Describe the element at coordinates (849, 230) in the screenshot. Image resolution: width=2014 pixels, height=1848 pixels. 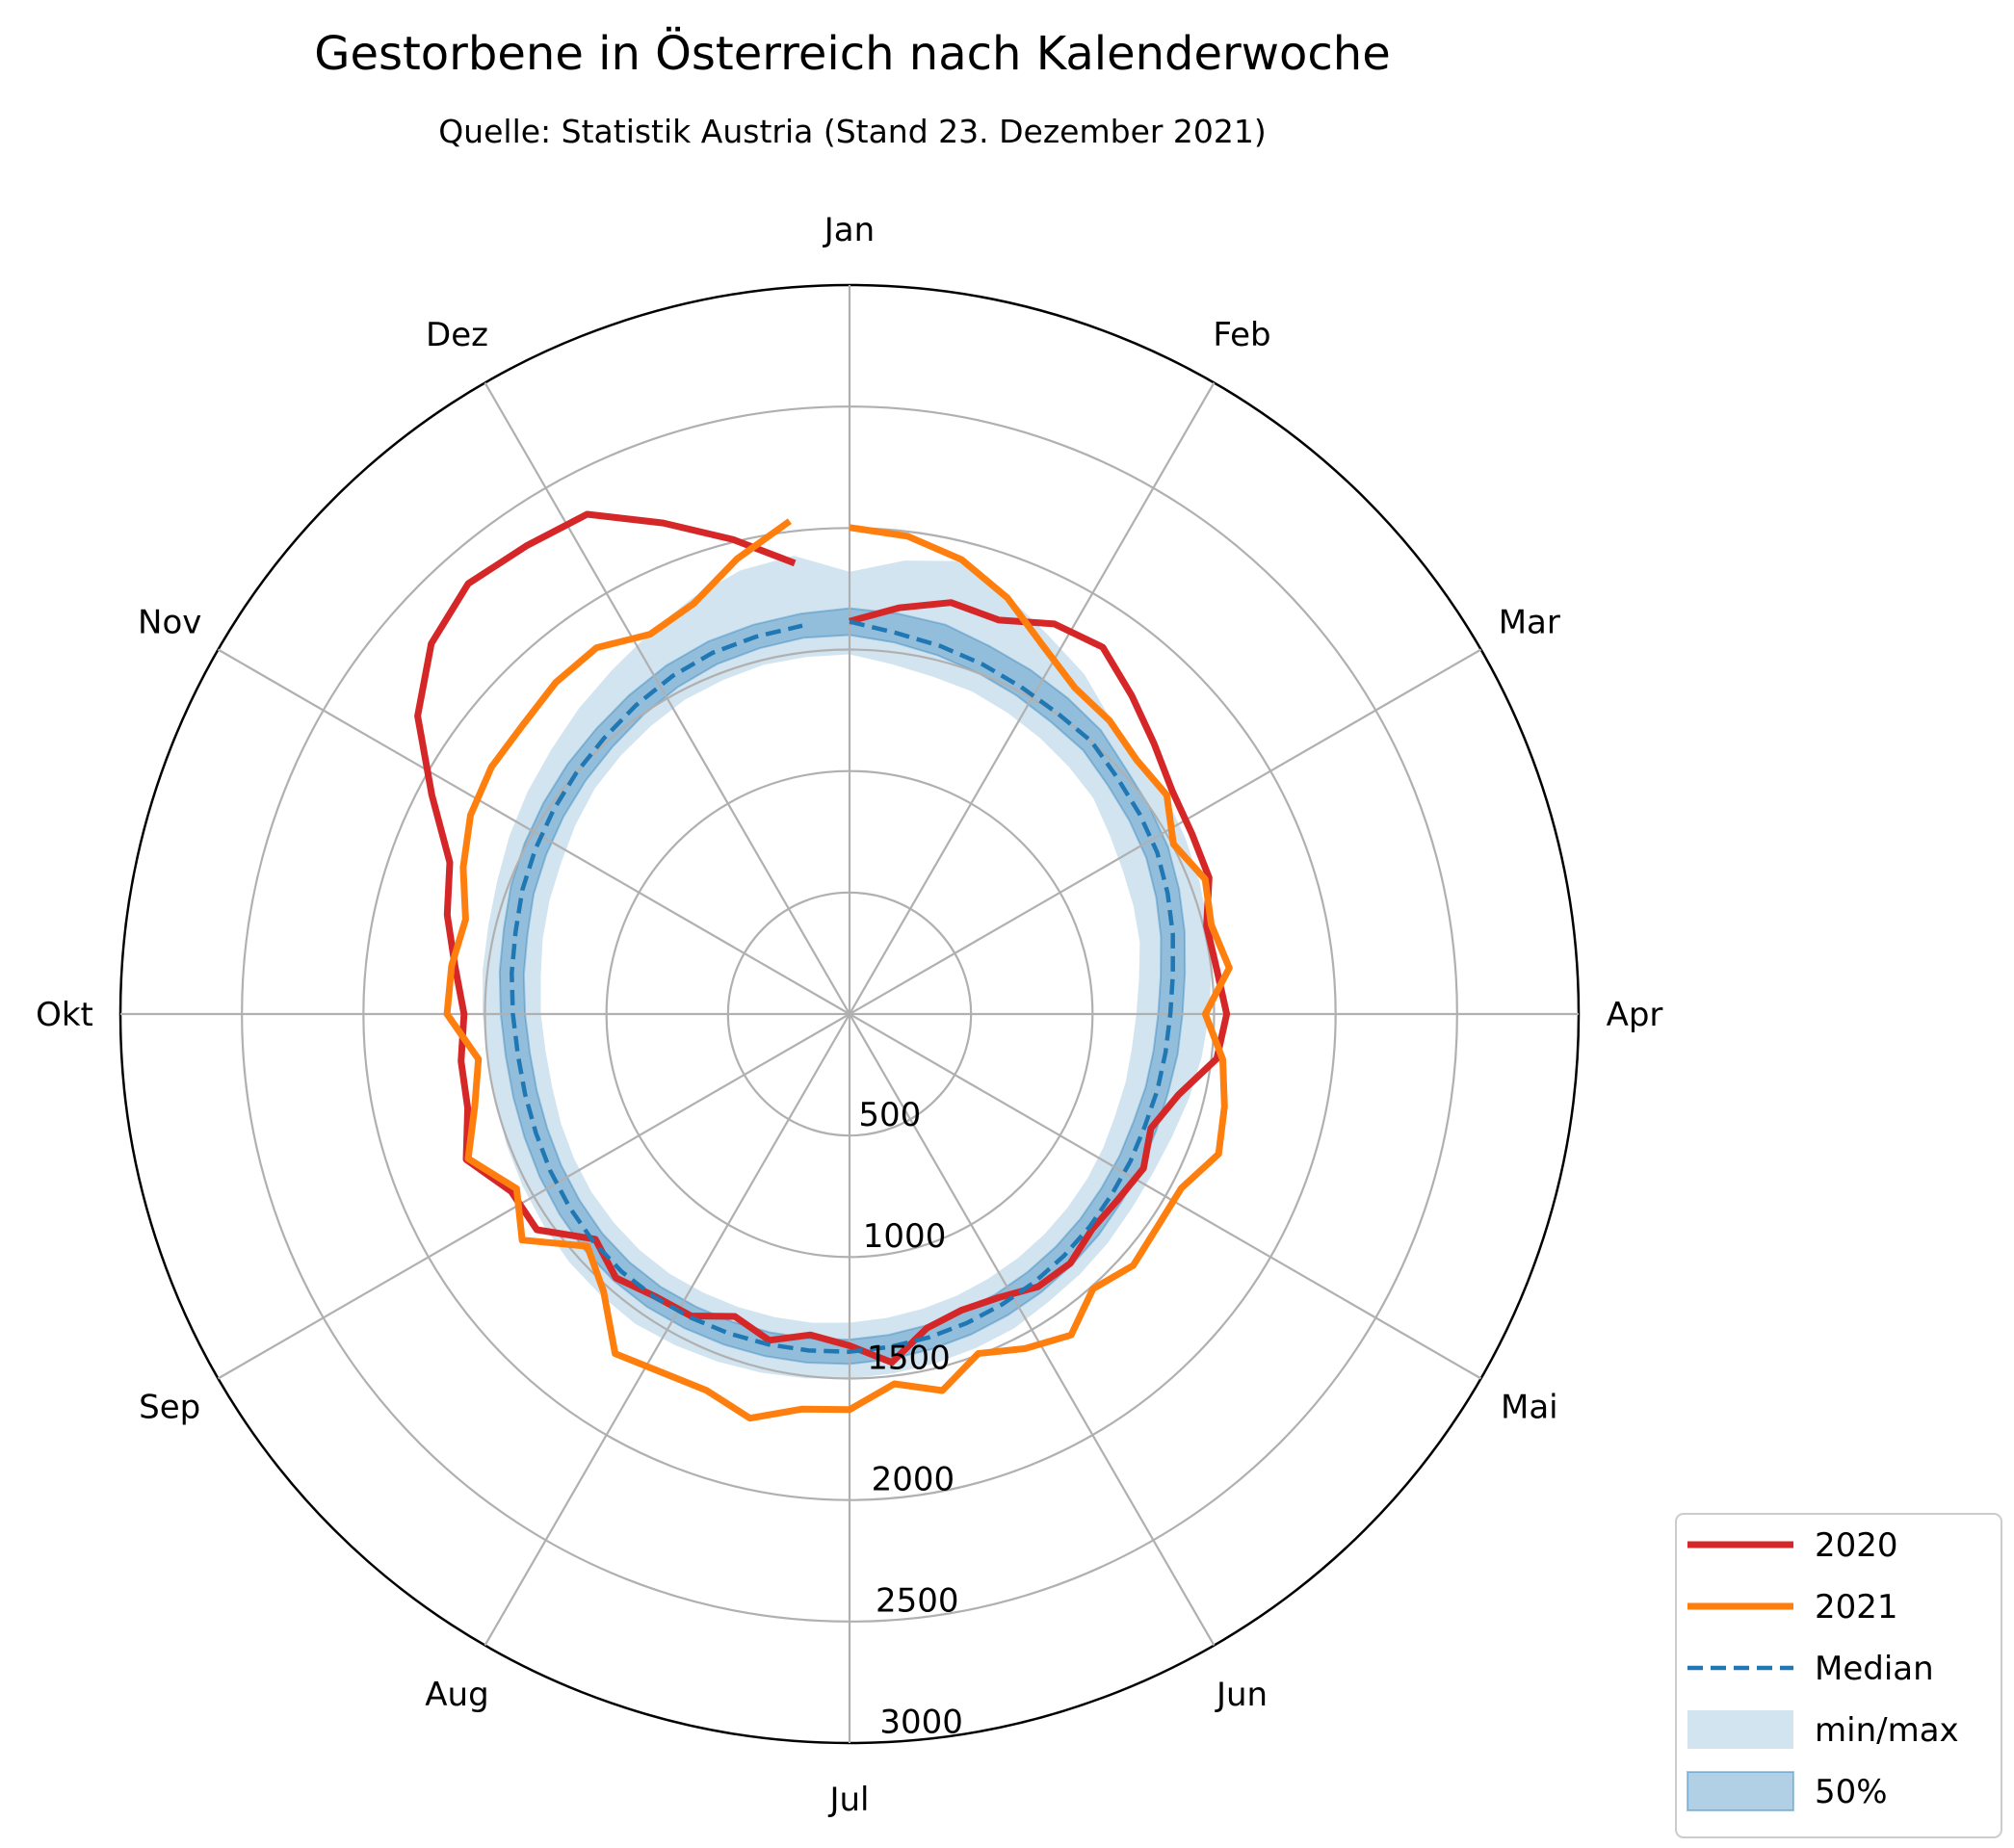
I see `angular-tick-label: Jan` at that location.